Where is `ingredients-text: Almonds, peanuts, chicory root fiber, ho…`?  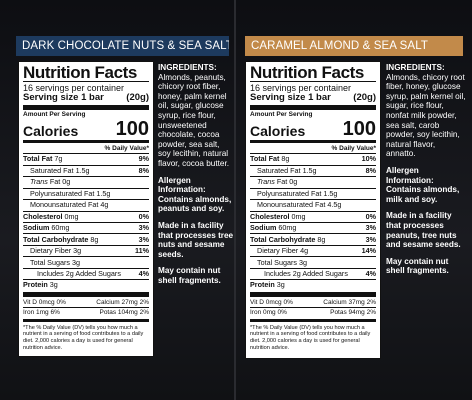
ingredients-text: Almonds, peanuts, chicory root fiber, ho… is located at coordinates (193, 120).